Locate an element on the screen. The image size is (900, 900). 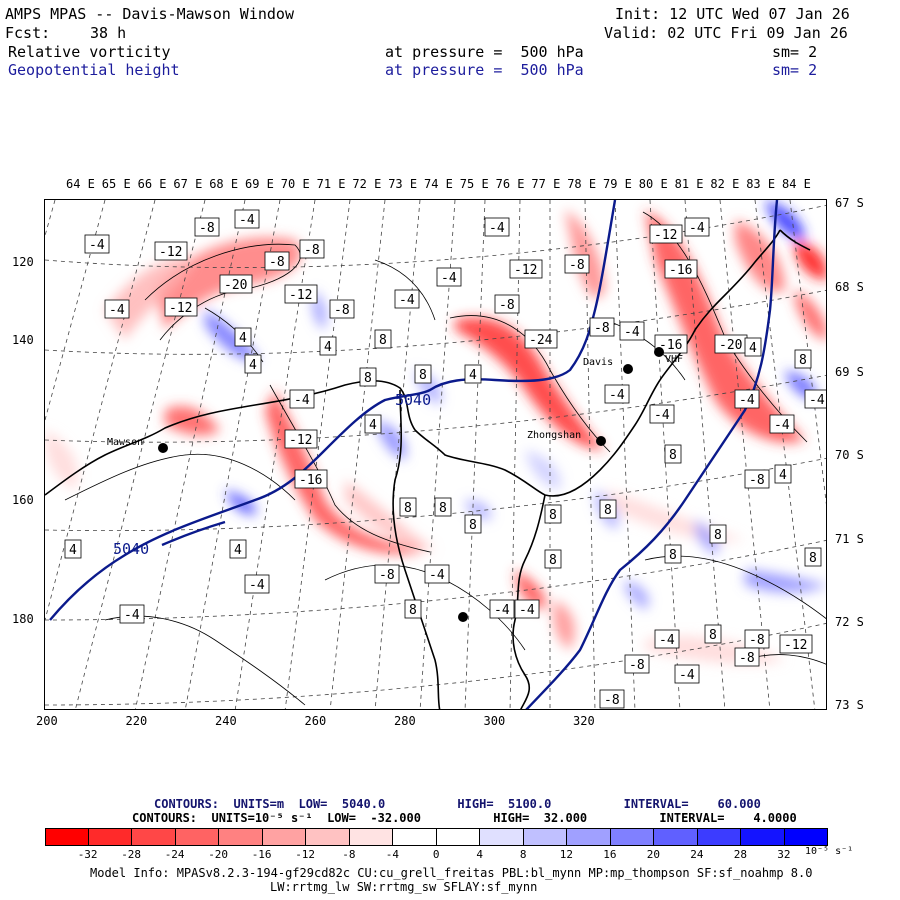
colorbar-tick: -12 is located at coordinates (305, 854).